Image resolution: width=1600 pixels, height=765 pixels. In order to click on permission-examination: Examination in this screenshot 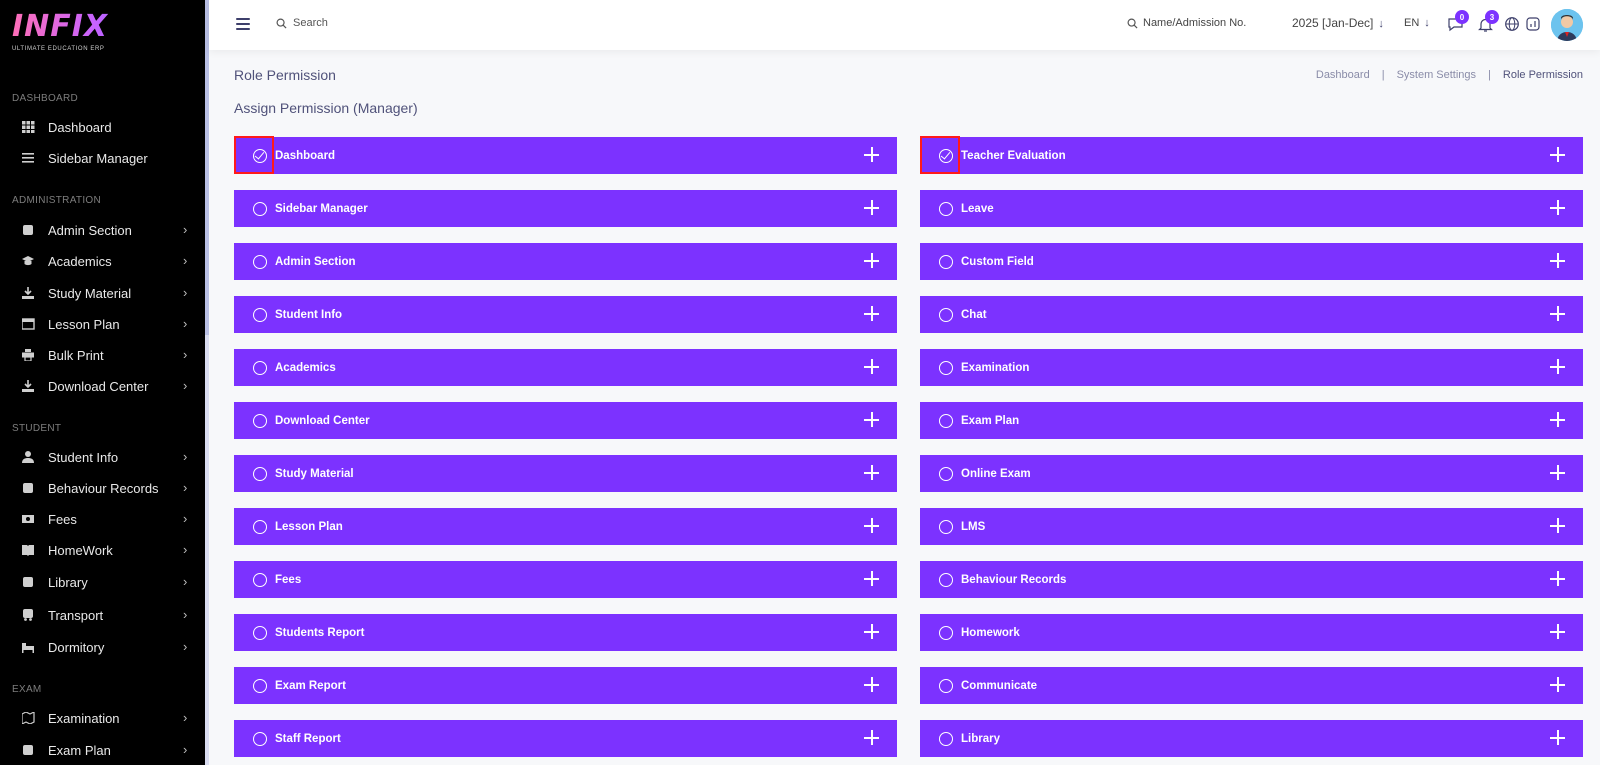, I will do `click(1251, 367)`.